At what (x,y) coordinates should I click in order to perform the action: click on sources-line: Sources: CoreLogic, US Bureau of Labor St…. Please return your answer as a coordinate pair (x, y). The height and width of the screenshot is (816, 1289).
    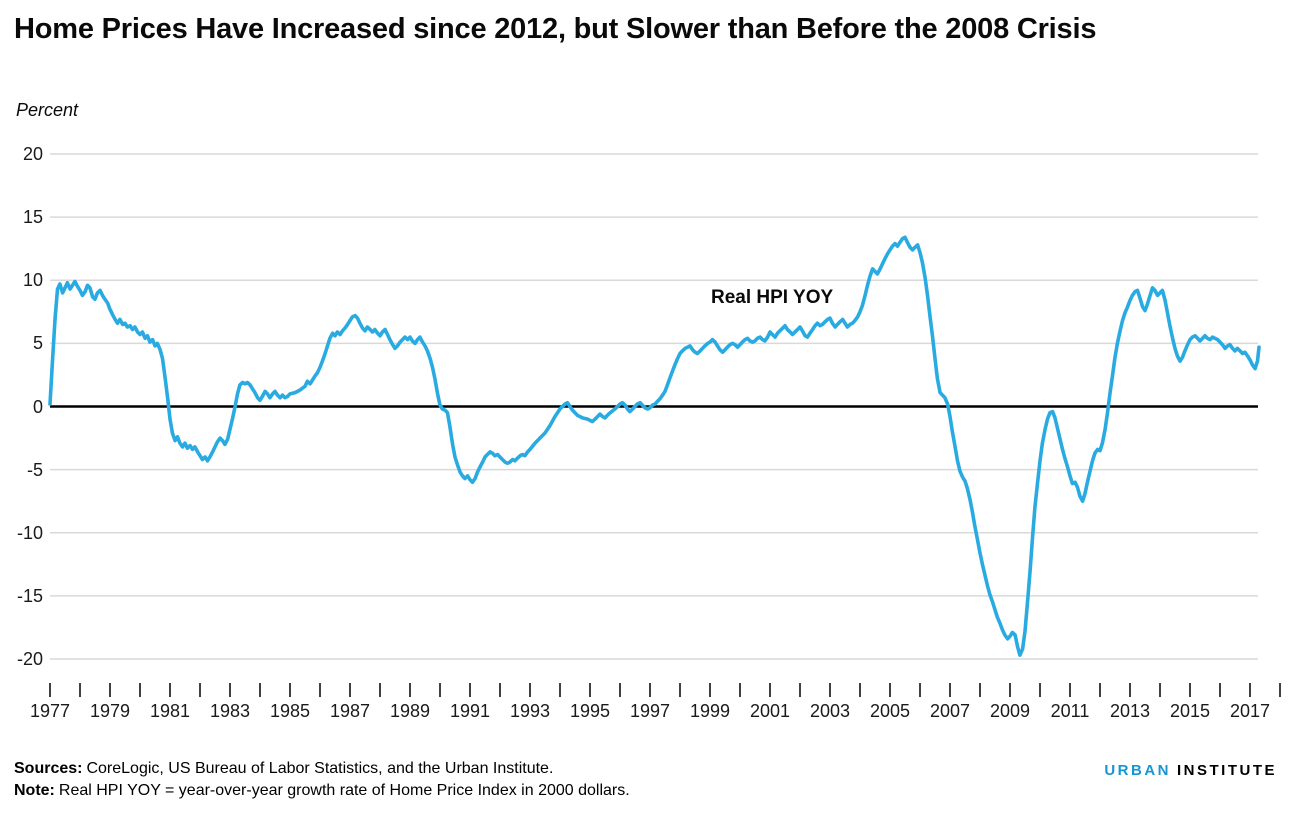
    Looking at the image, I should click on (322, 769).